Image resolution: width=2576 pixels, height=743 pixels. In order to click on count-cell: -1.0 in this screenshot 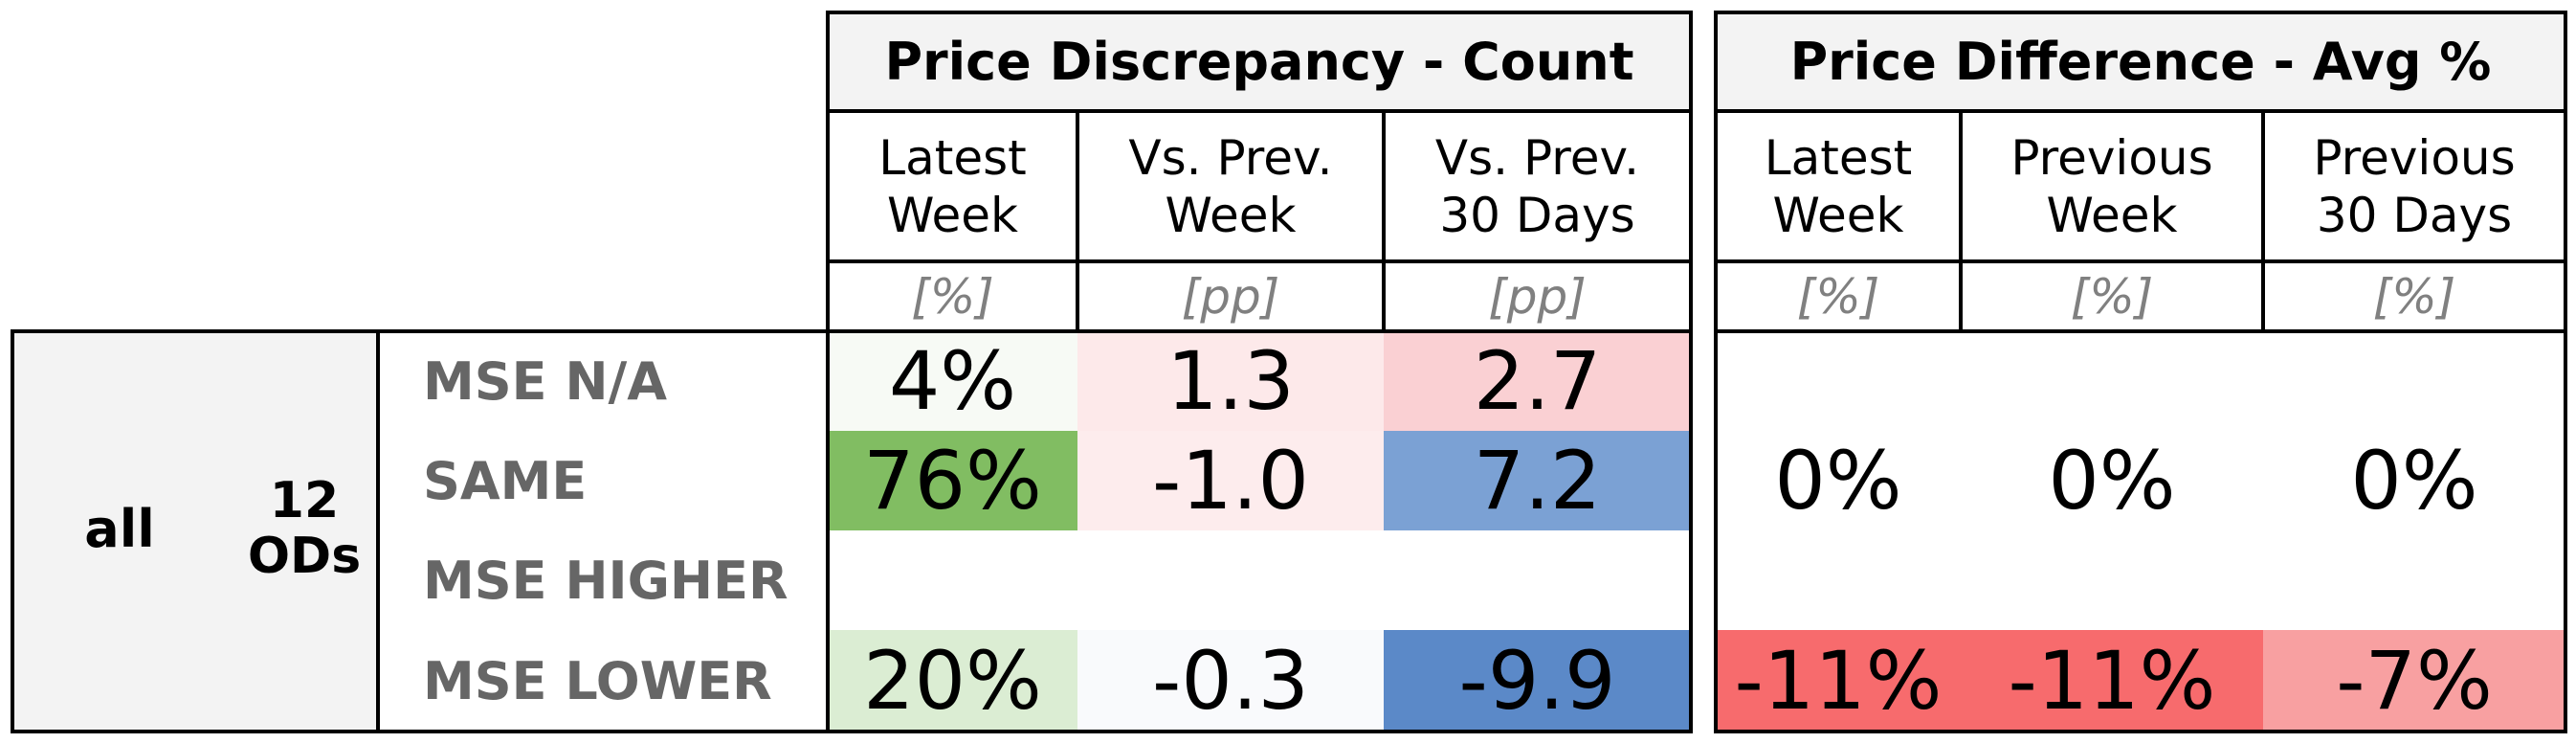, I will do `click(1230, 480)`.